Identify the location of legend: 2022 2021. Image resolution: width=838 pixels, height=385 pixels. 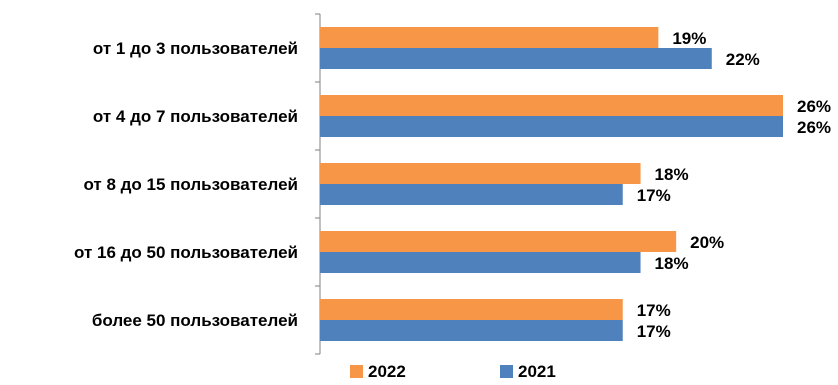
(453, 371).